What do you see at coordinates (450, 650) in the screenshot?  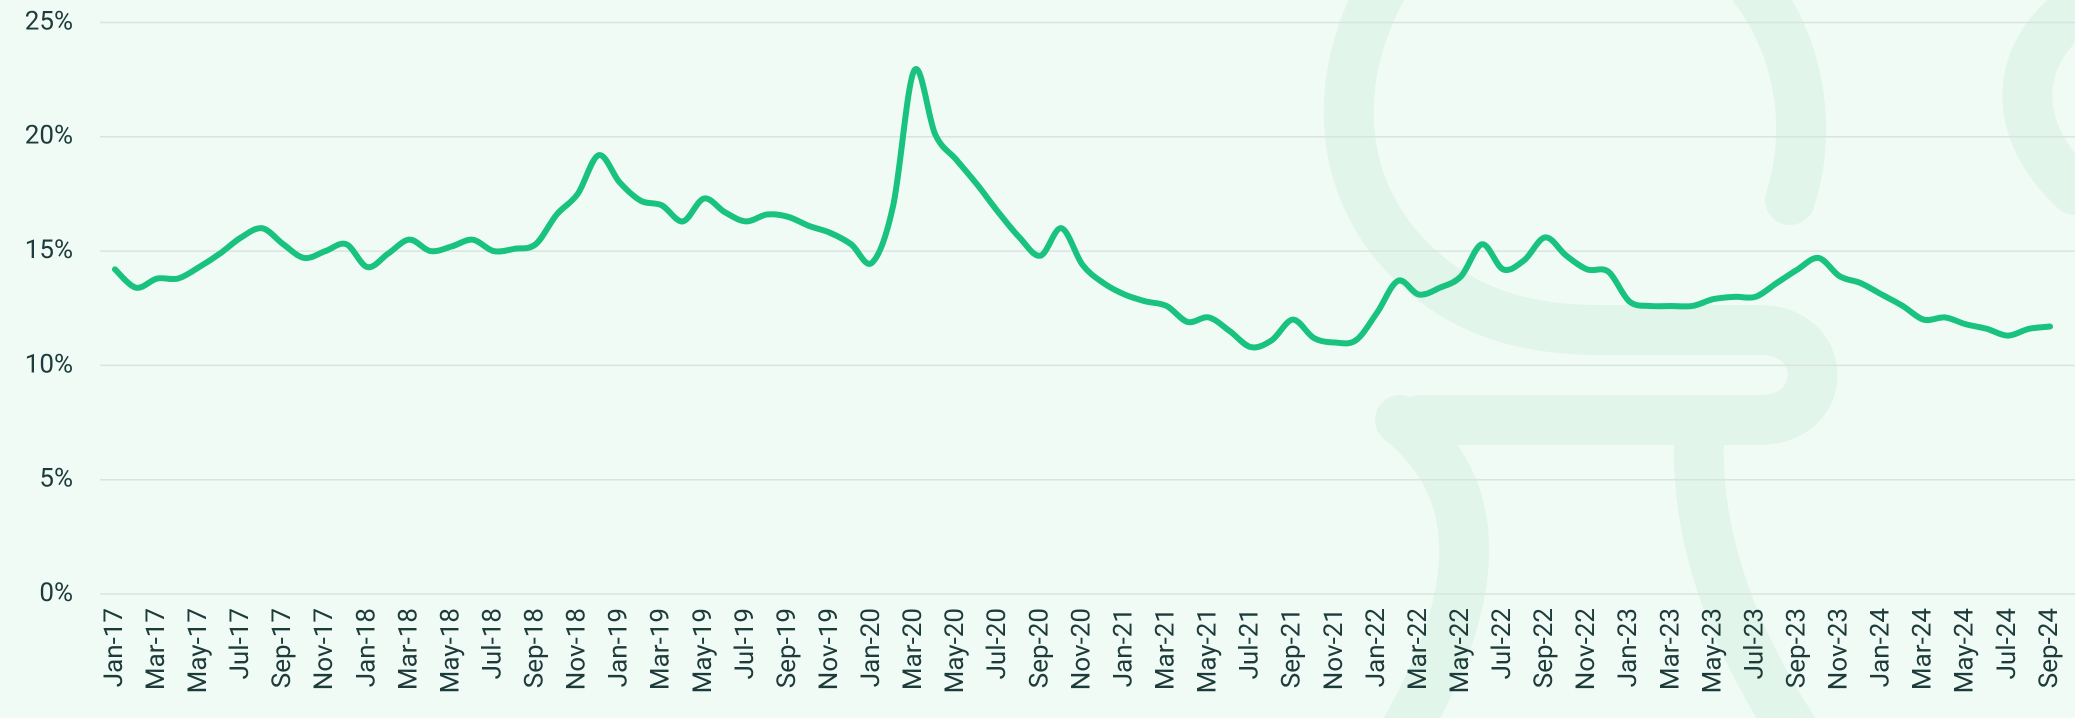 I see `x-tick-label: May-18` at bounding box center [450, 650].